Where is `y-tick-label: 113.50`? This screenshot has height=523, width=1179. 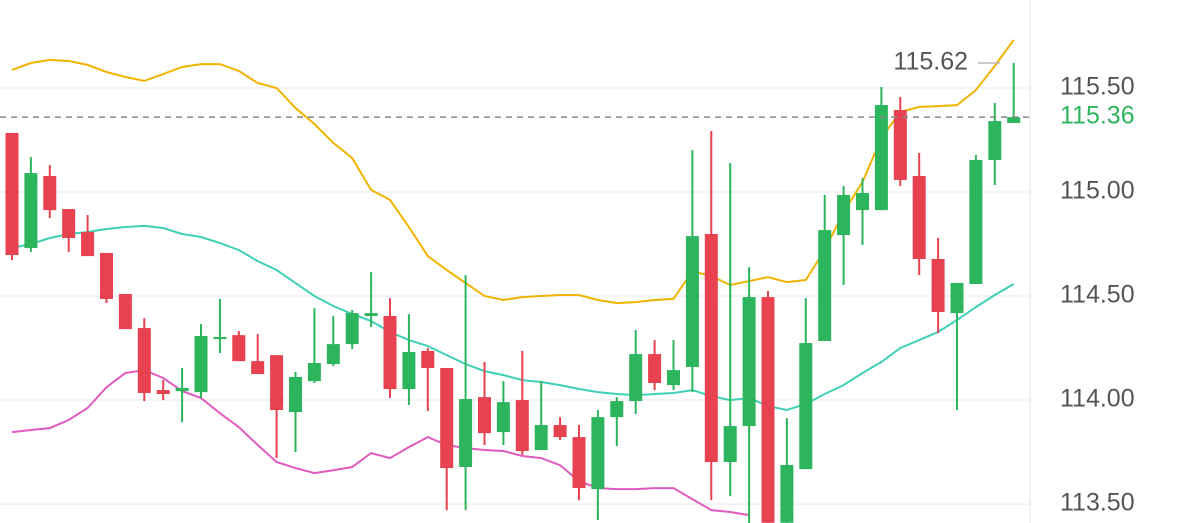 y-tick-label: 113.50 is located at coordinates (1097, 503).